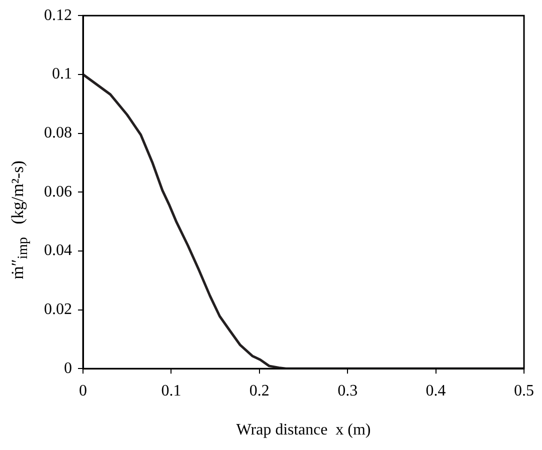 The image size is (542, 450). Describe the element at coordinates (58, 15) in the screenshot. I see `y-tick-label: 0.12` at that location.